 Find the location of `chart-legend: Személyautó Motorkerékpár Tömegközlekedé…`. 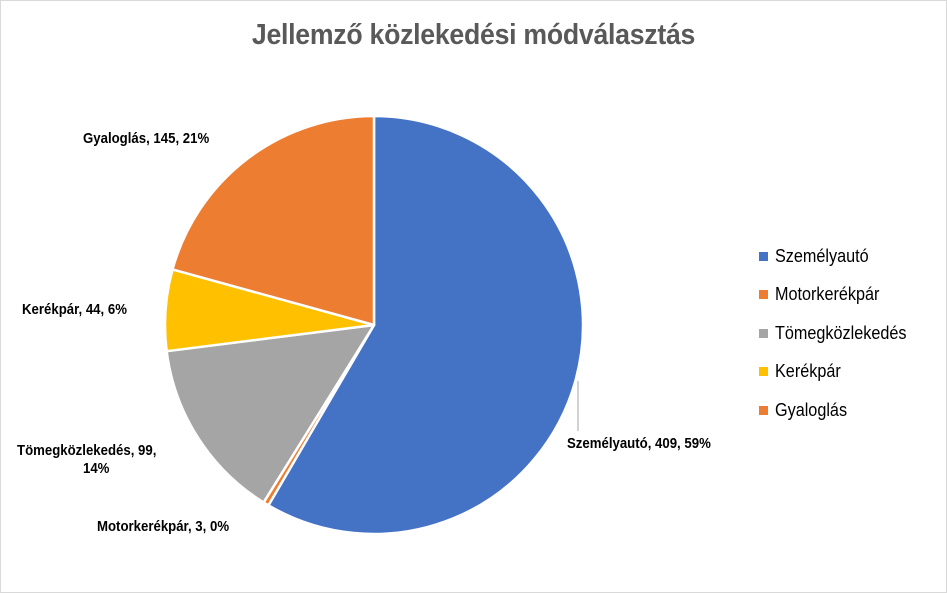

chart-legend: Személyautó Motorkerékpár Tömegközlekedé… is located at coordinates (840, 333).